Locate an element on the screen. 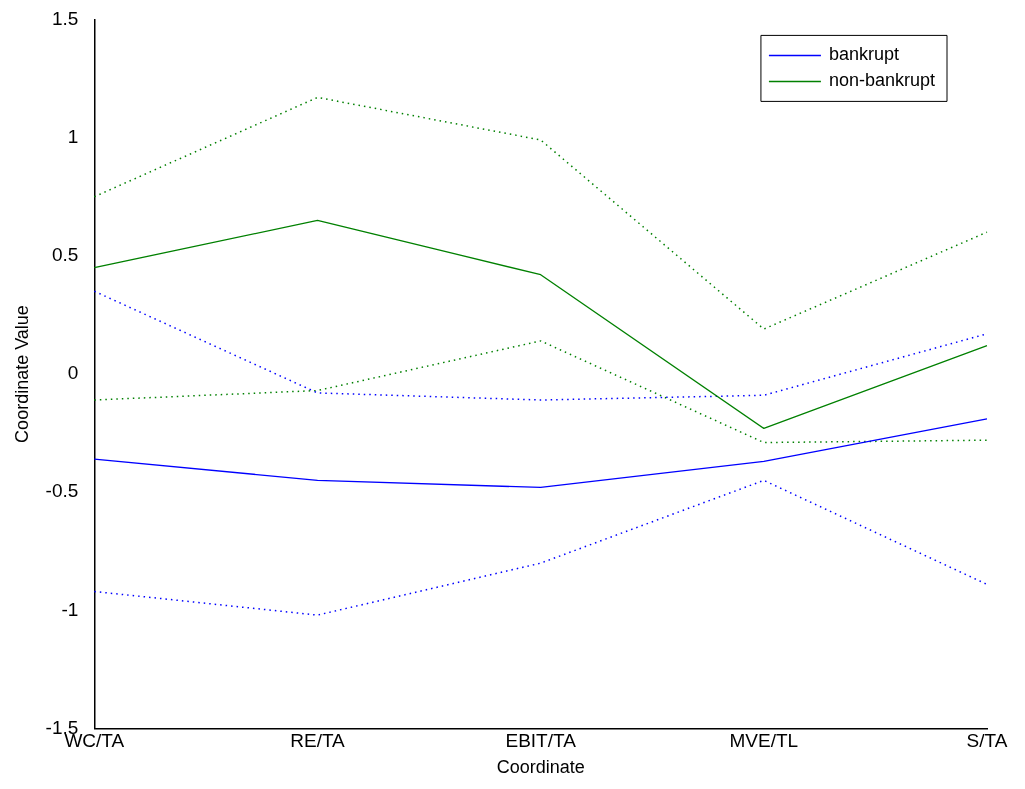  y-tick-label: 0.5 is located at coordinates (65, 255).